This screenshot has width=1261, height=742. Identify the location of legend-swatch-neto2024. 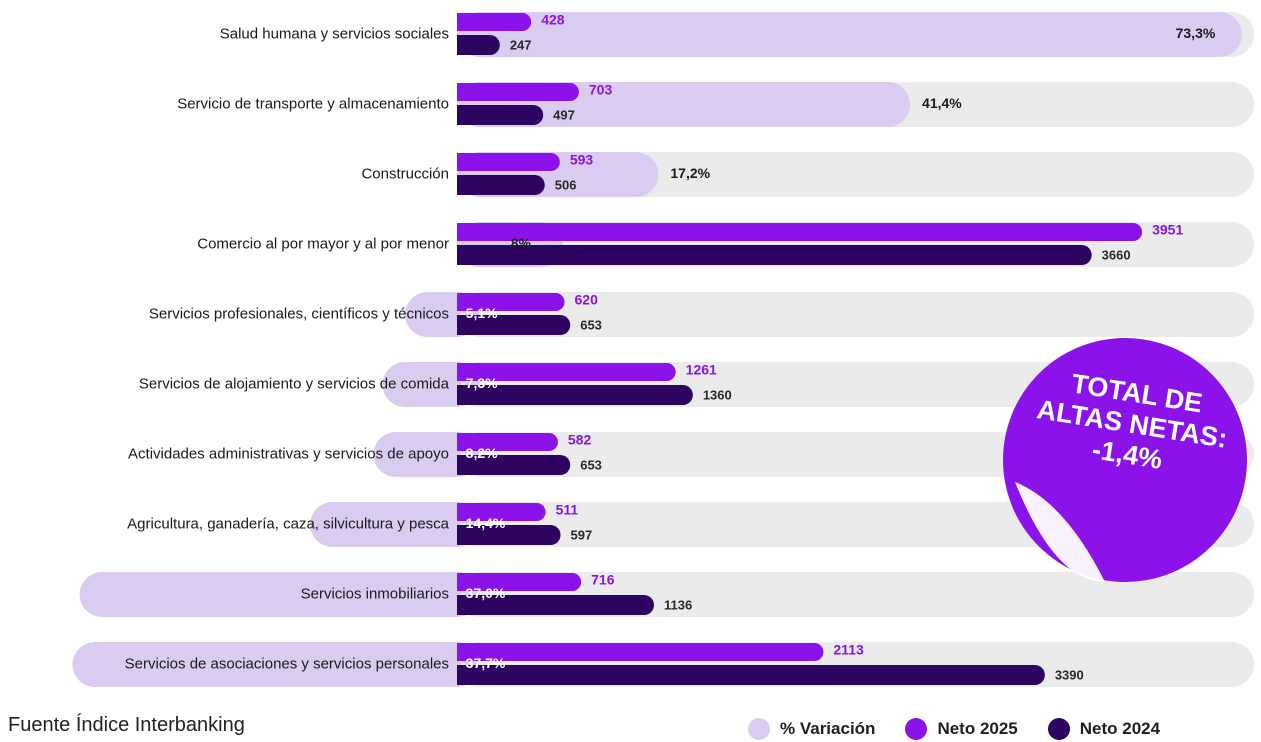
(1058, 729).